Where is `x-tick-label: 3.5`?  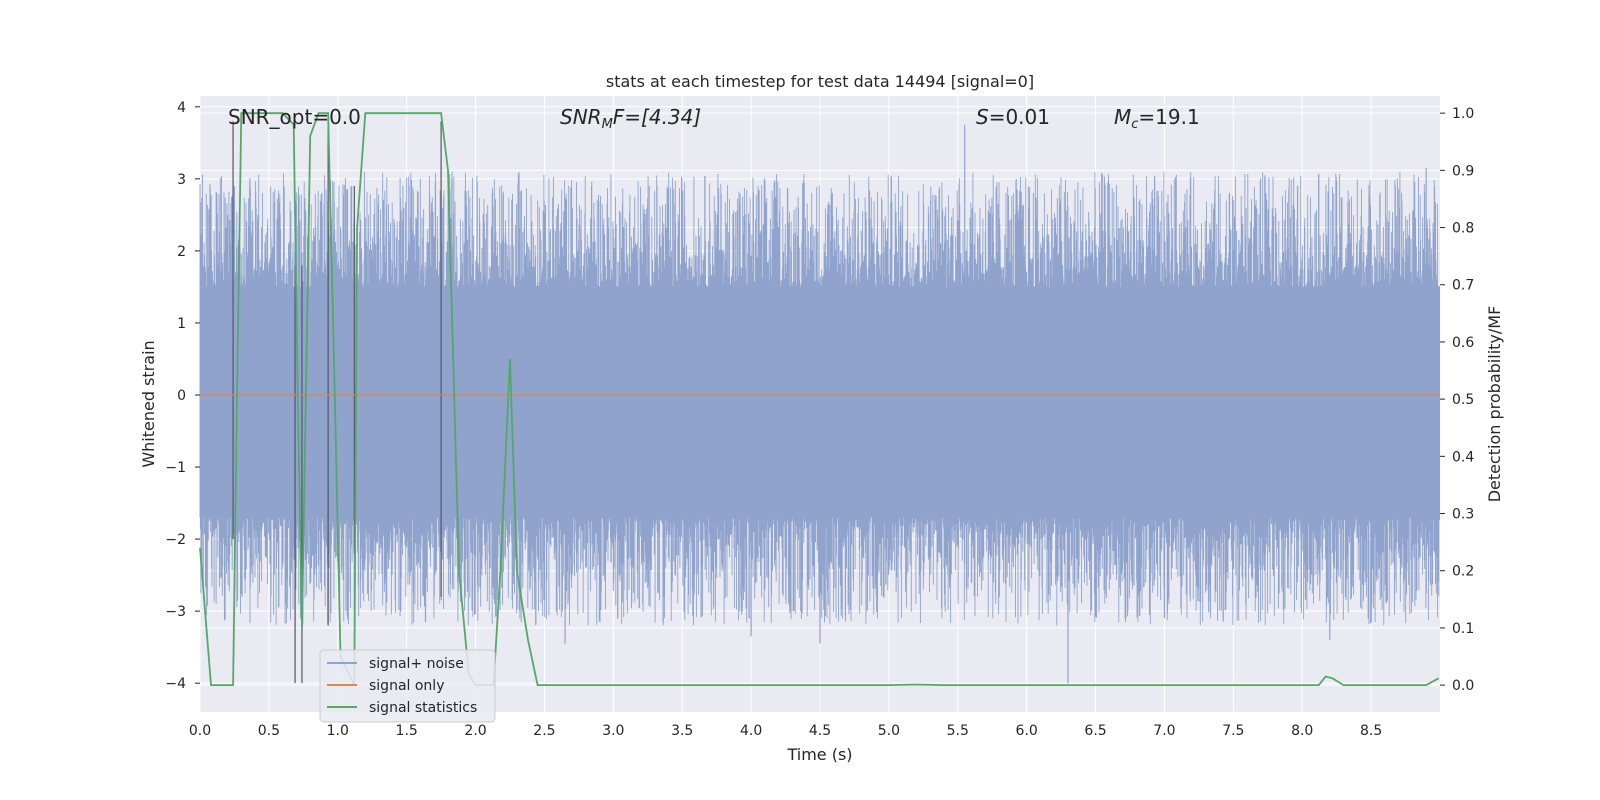 x-tick-label: 3.5 is located at coordinates (682, 731).